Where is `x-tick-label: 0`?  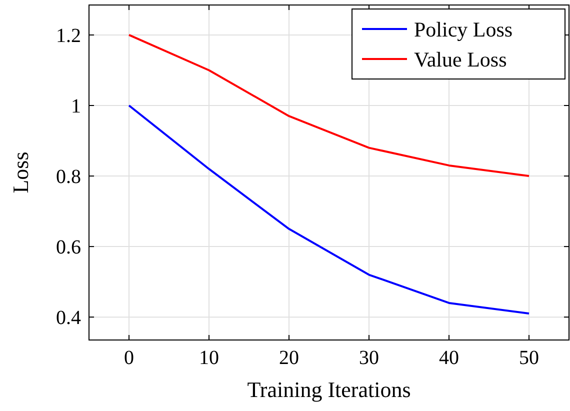
x-tick-label: 0 is located at coordinates (129, 358).